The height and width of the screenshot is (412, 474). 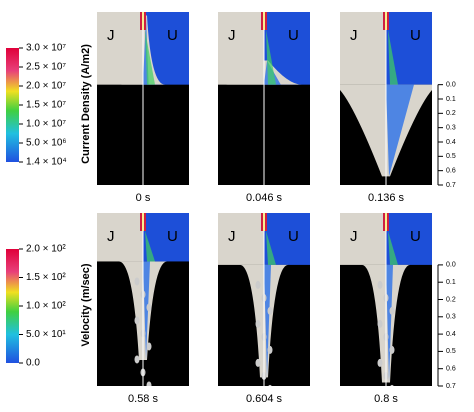 I want to click on time-label: 0 s, so click(x=143, y=198).